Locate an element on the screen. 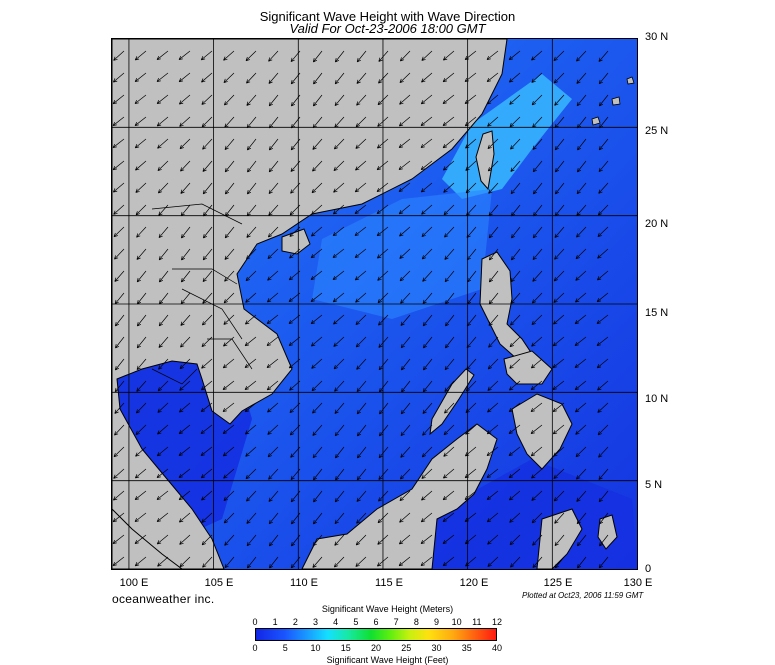  land-luzon is located at coordinates (506, 305).